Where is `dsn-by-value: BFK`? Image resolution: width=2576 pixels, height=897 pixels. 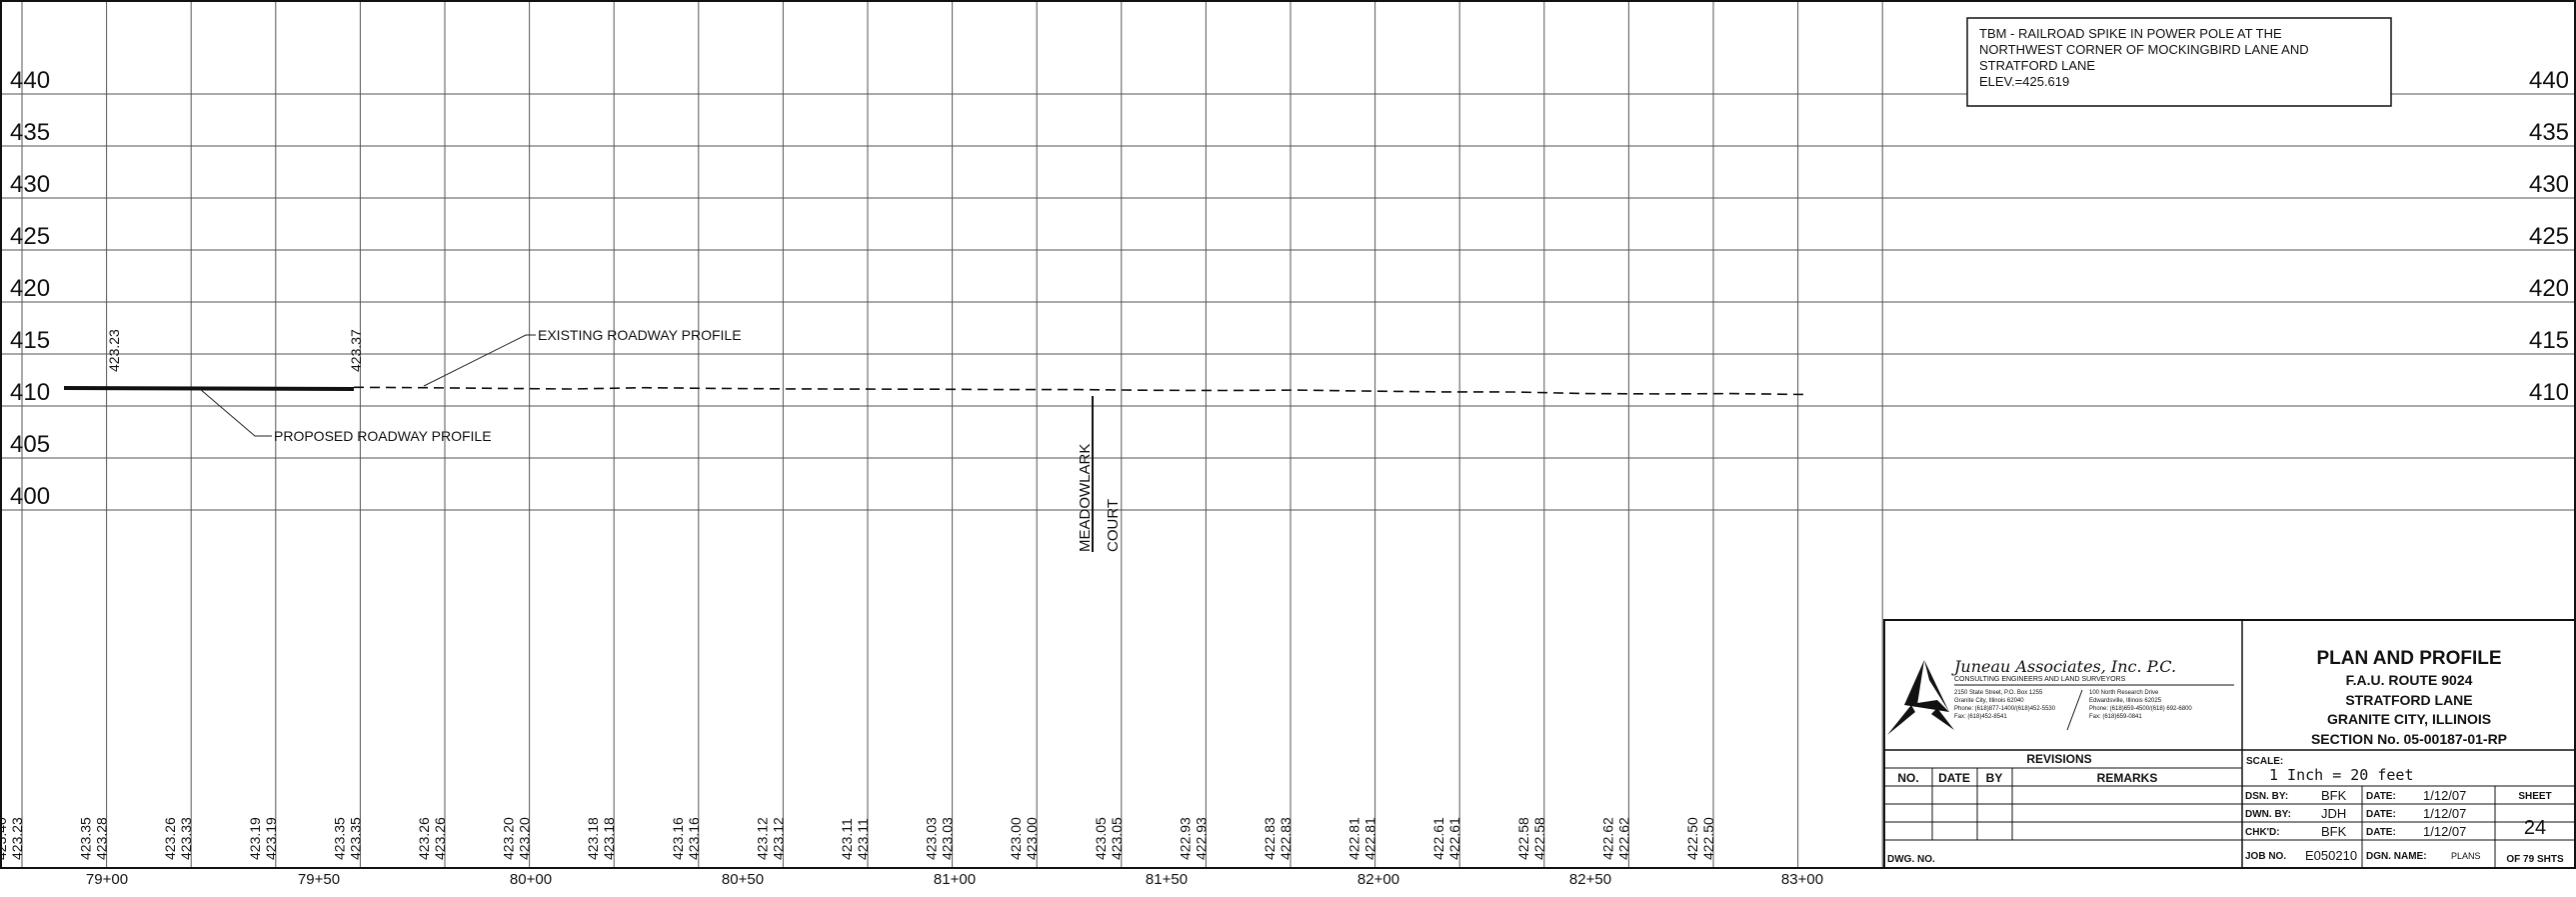
dsn-by-value: BFK is located at coordinates (2334, 795).